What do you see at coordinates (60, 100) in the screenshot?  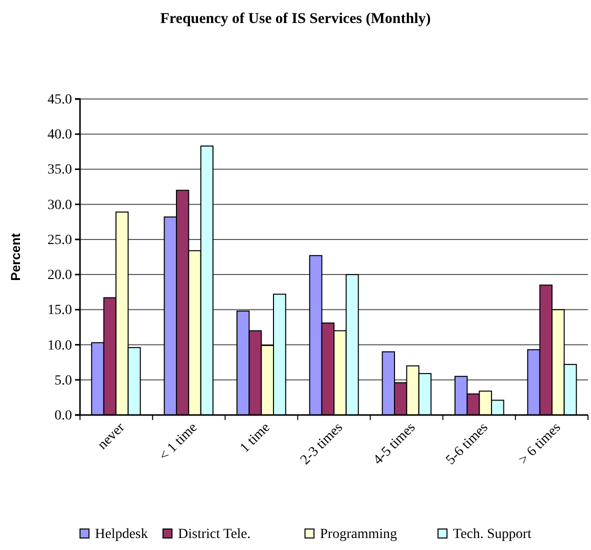 I see `y-tick-label: 45.0` at bounding box center [60, 100].